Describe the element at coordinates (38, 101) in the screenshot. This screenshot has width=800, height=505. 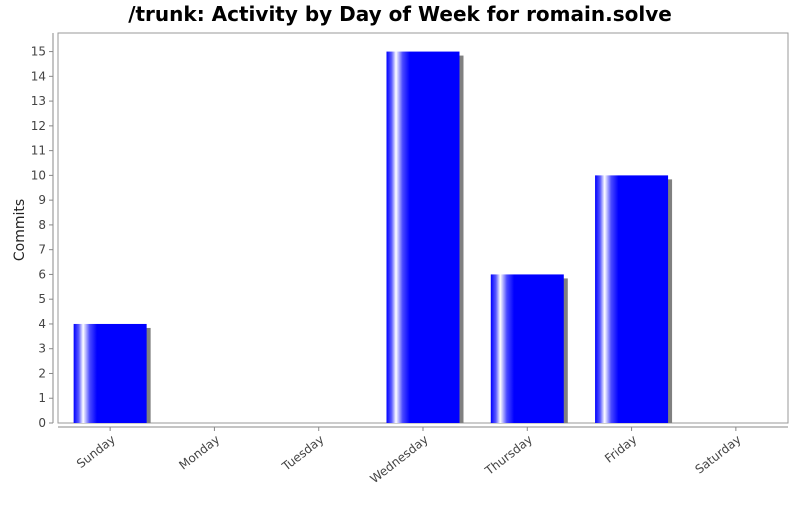
I see `y-tick-label: 13` at that location.